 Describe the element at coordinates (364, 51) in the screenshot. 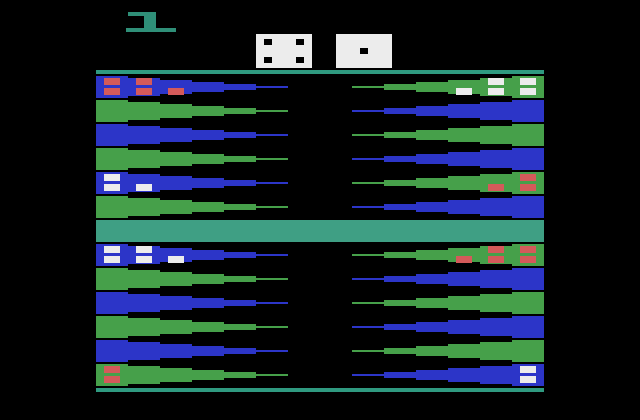

I see `right-die` at that location.